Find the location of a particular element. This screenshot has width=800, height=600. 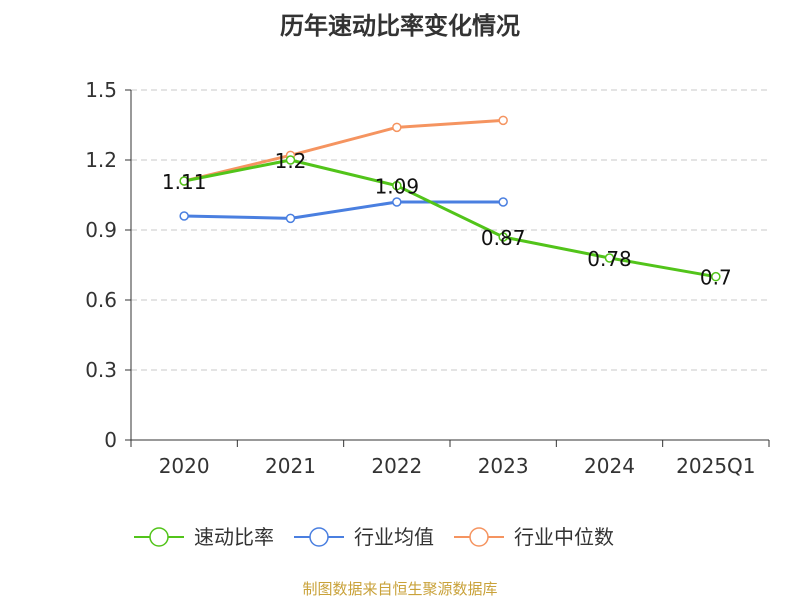

data-label: 0.7 is located at coordinates (716, 278).